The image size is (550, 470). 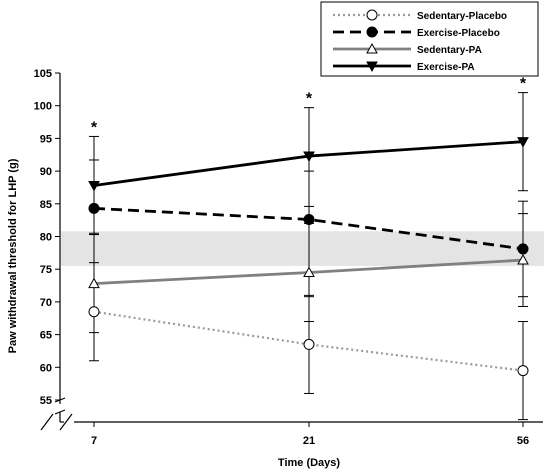 I want to click on x-tick-label: 7, so click(x=94, y=441).